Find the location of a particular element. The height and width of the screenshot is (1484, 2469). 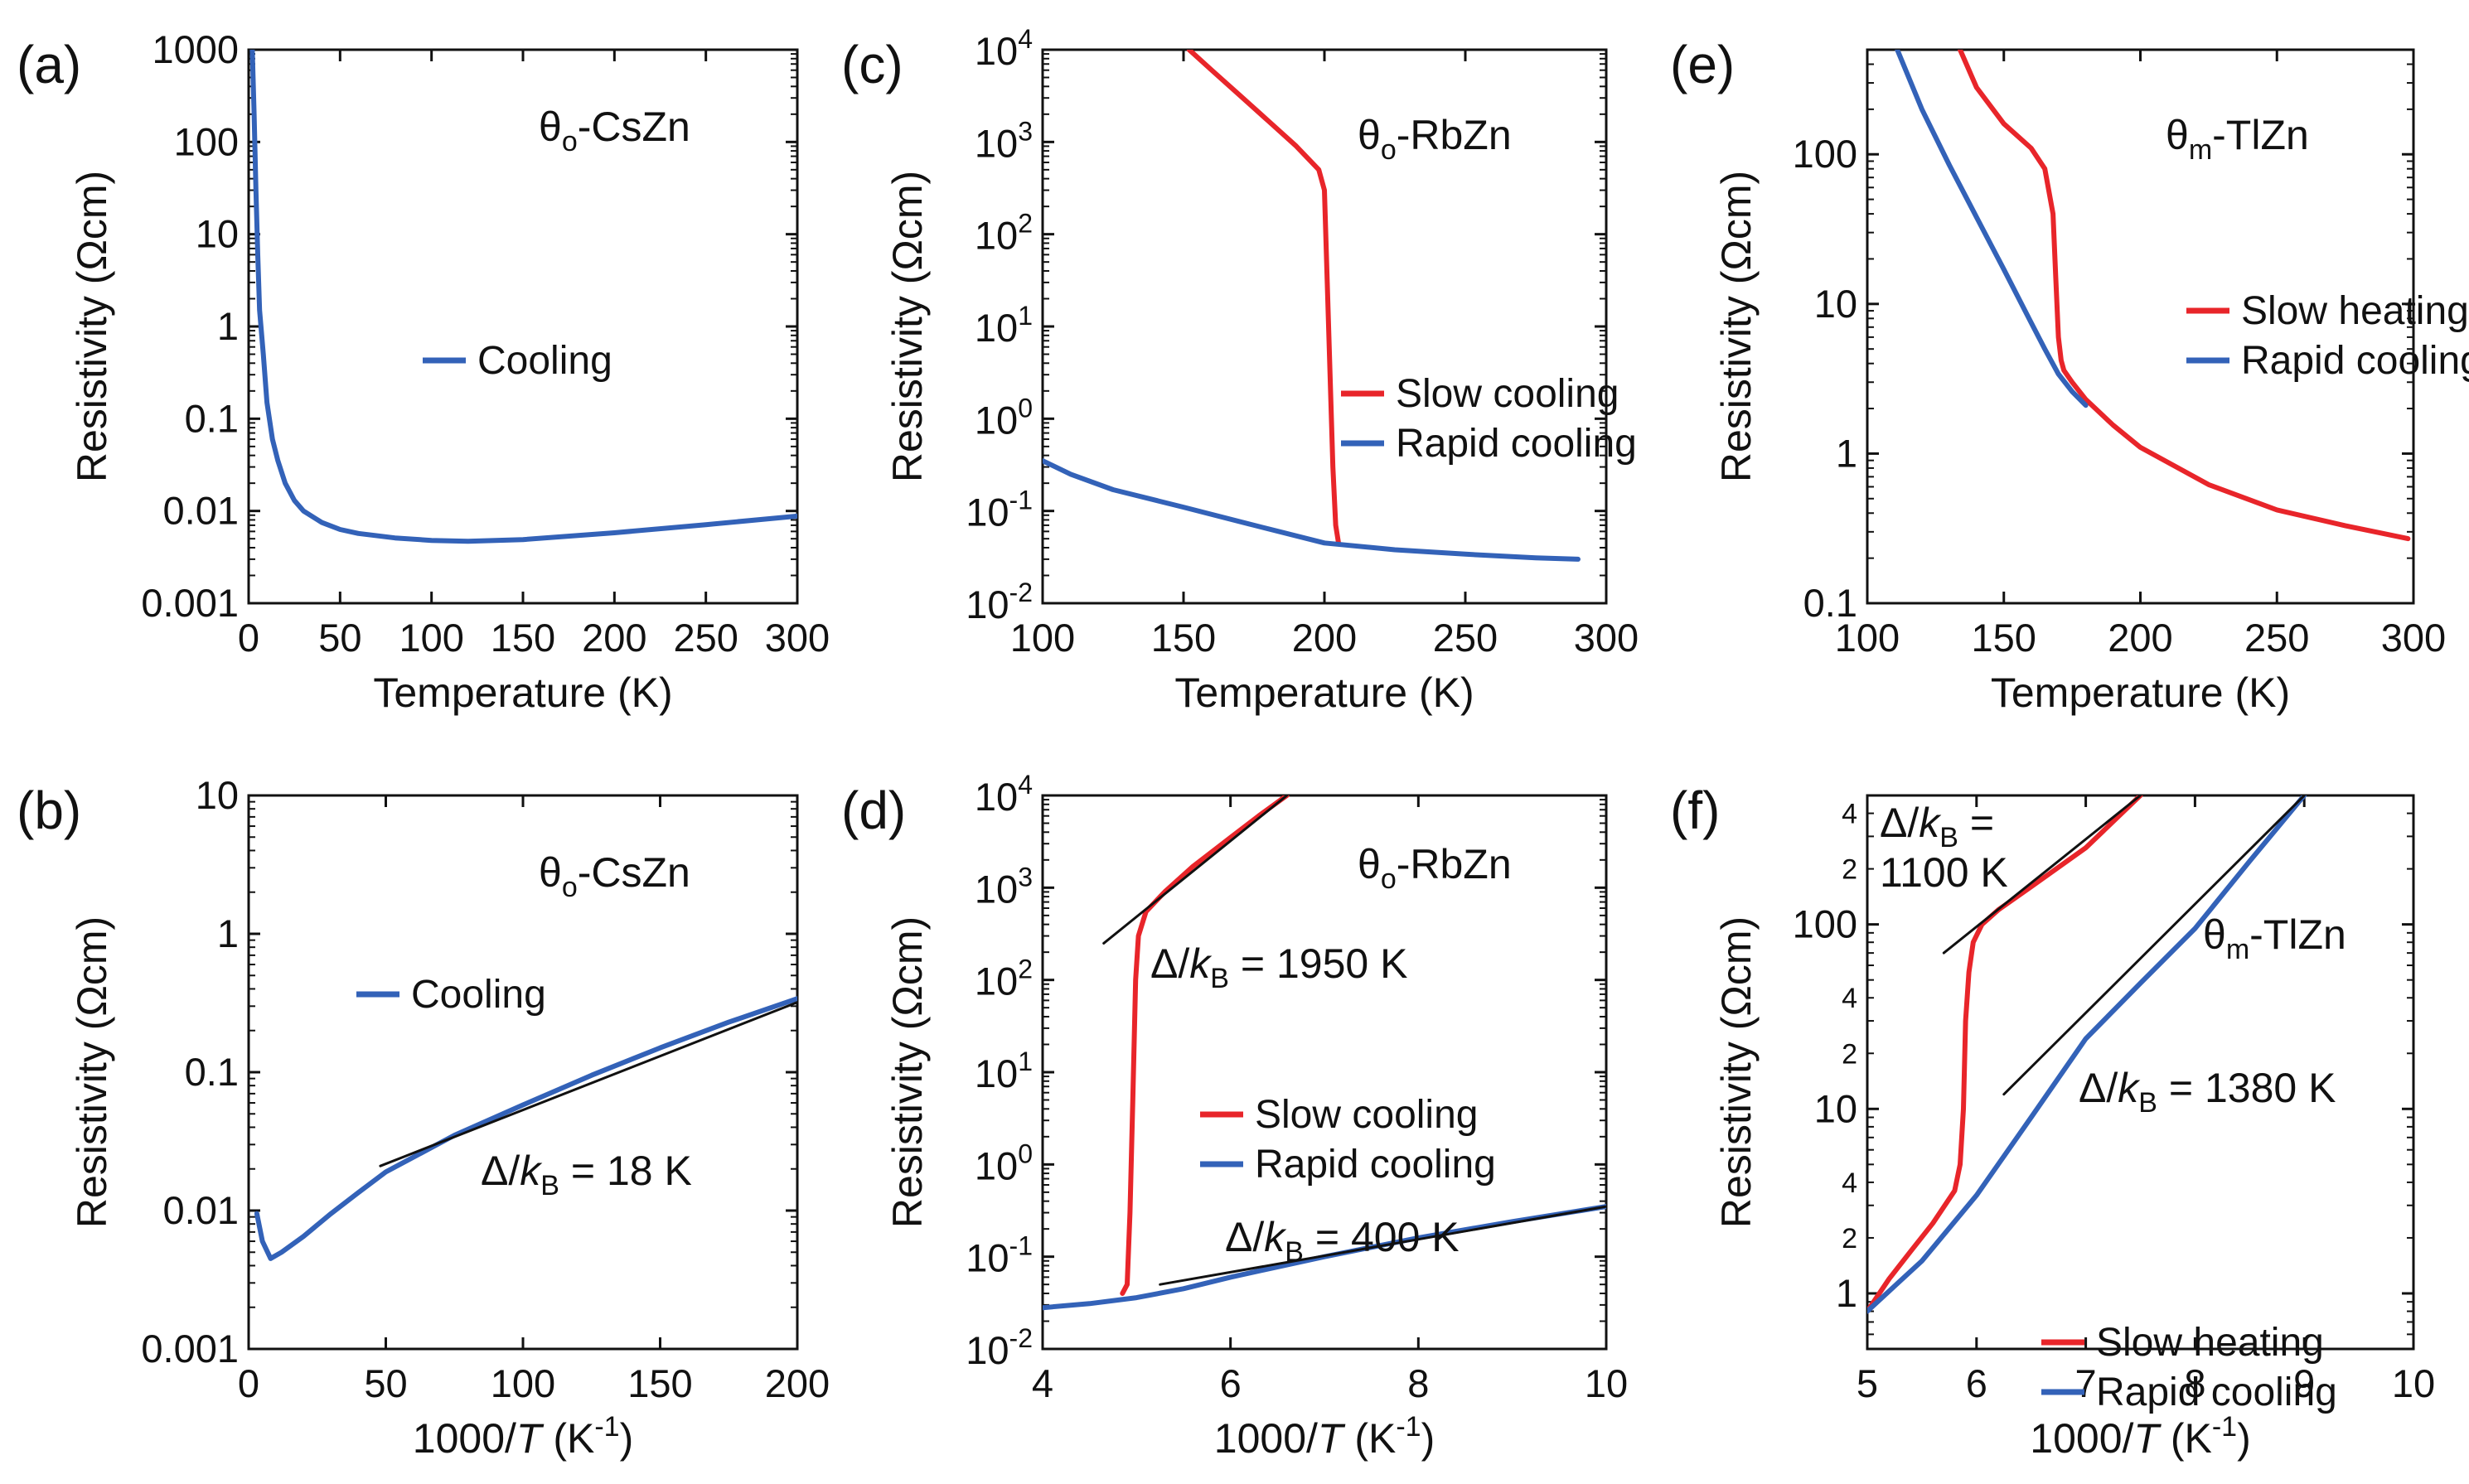

panel-title: θo-CsZn is located at coordinates (615, 876).